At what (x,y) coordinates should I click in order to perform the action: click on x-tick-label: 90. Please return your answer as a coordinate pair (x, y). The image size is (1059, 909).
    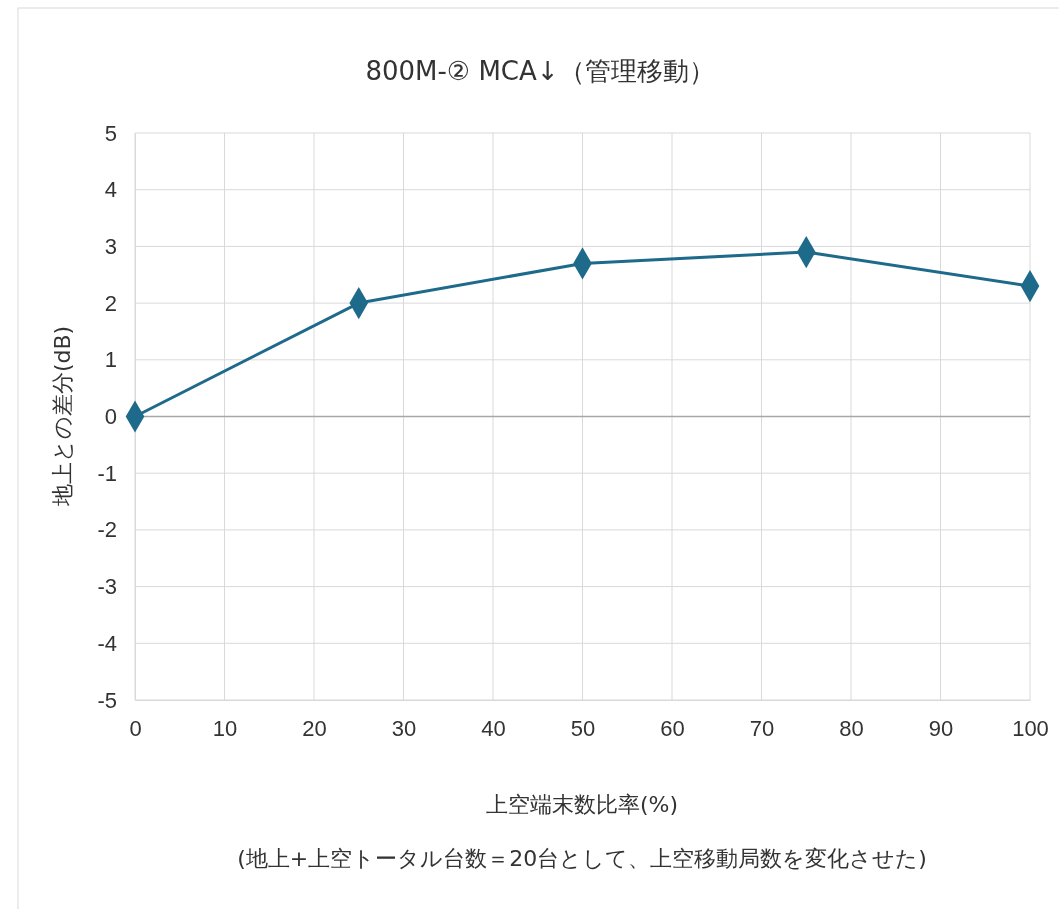
    Looking at the image, I should click on (941, 728).